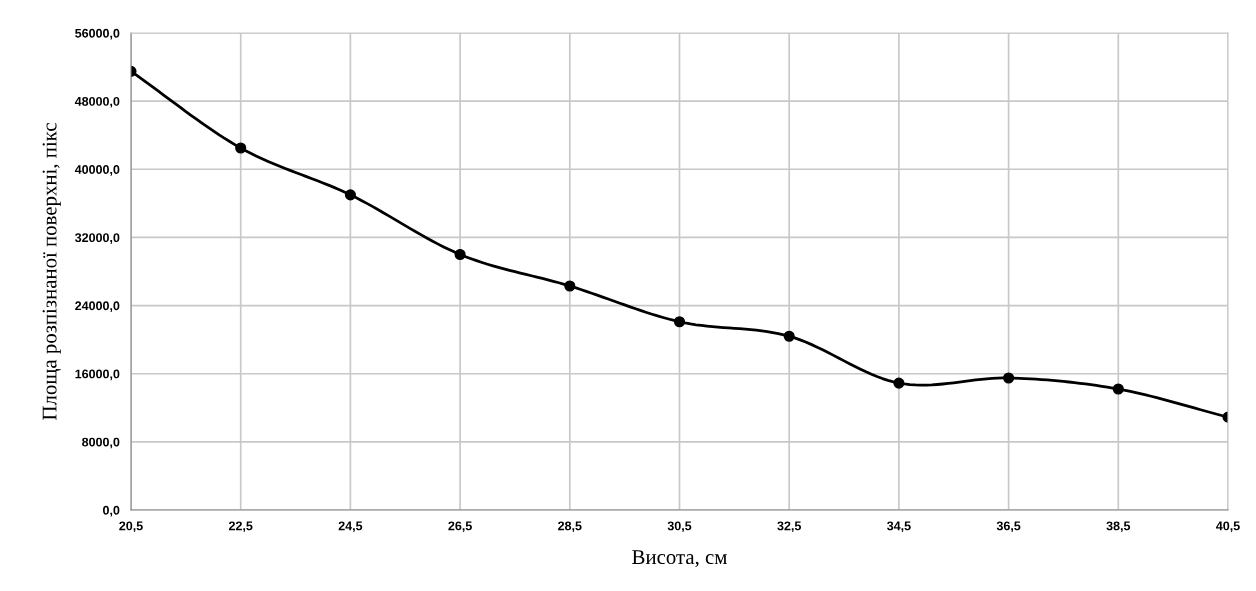 The height and width of the screenshot is (591, 1256). Describe the element at coordinates (101, 443) in the screenshot. I see `y-tick-label: 8000,0` at that location.